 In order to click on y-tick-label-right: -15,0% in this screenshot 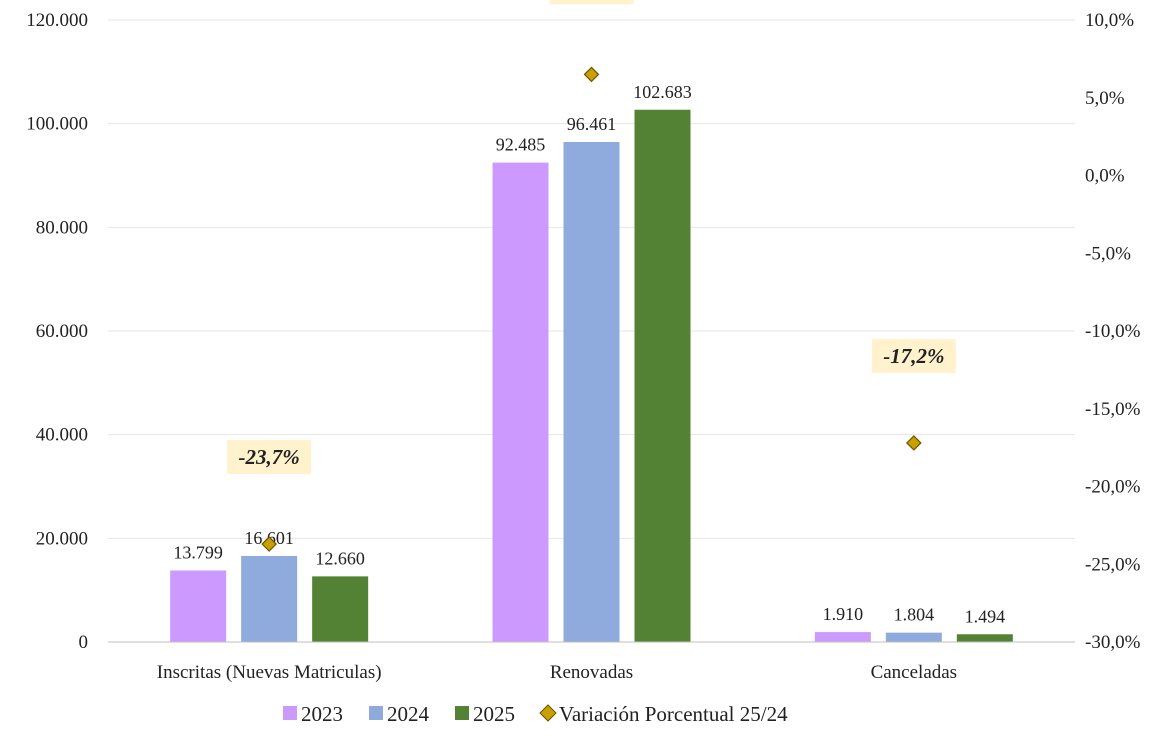, I will do `click(1113, 409)`.